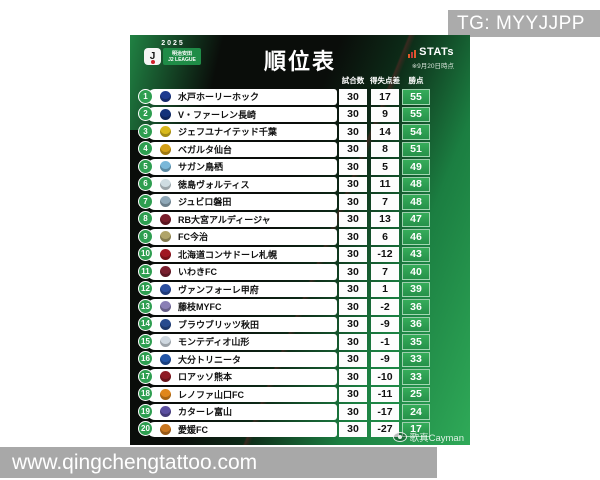  What do you see at coordinates (300, 184) in the screenshot?
I see `table-row: 6 徳島ヴォルティス 30 11 48` at bounding box center [300, 184].